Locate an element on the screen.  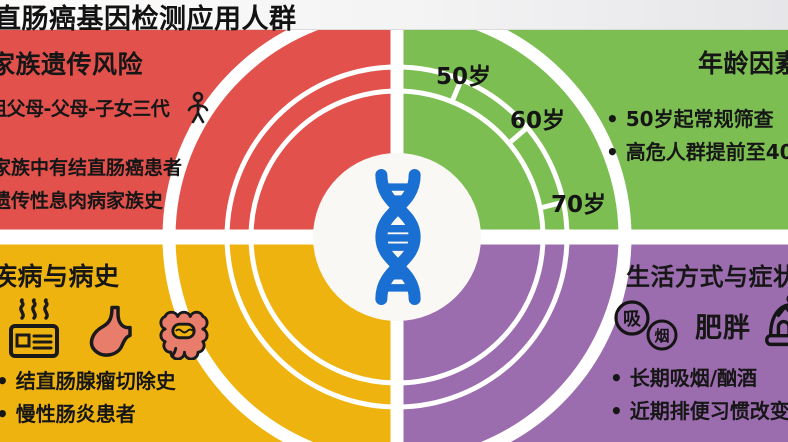
disease-history-list: 结直肠腺瘤切除史 慢性肠炎患者 is located at coordinates (88, 398).